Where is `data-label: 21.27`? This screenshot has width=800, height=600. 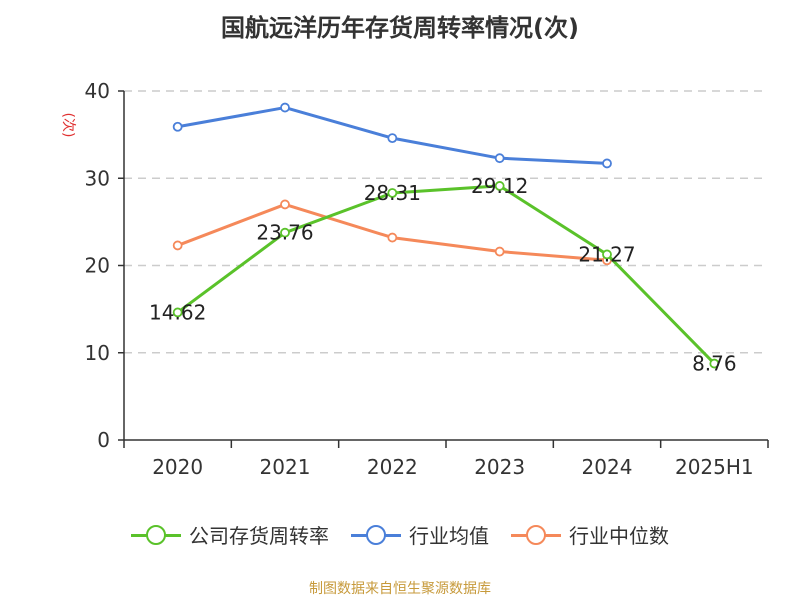
data-label: 21.27 is located at coordinates (606, 254).